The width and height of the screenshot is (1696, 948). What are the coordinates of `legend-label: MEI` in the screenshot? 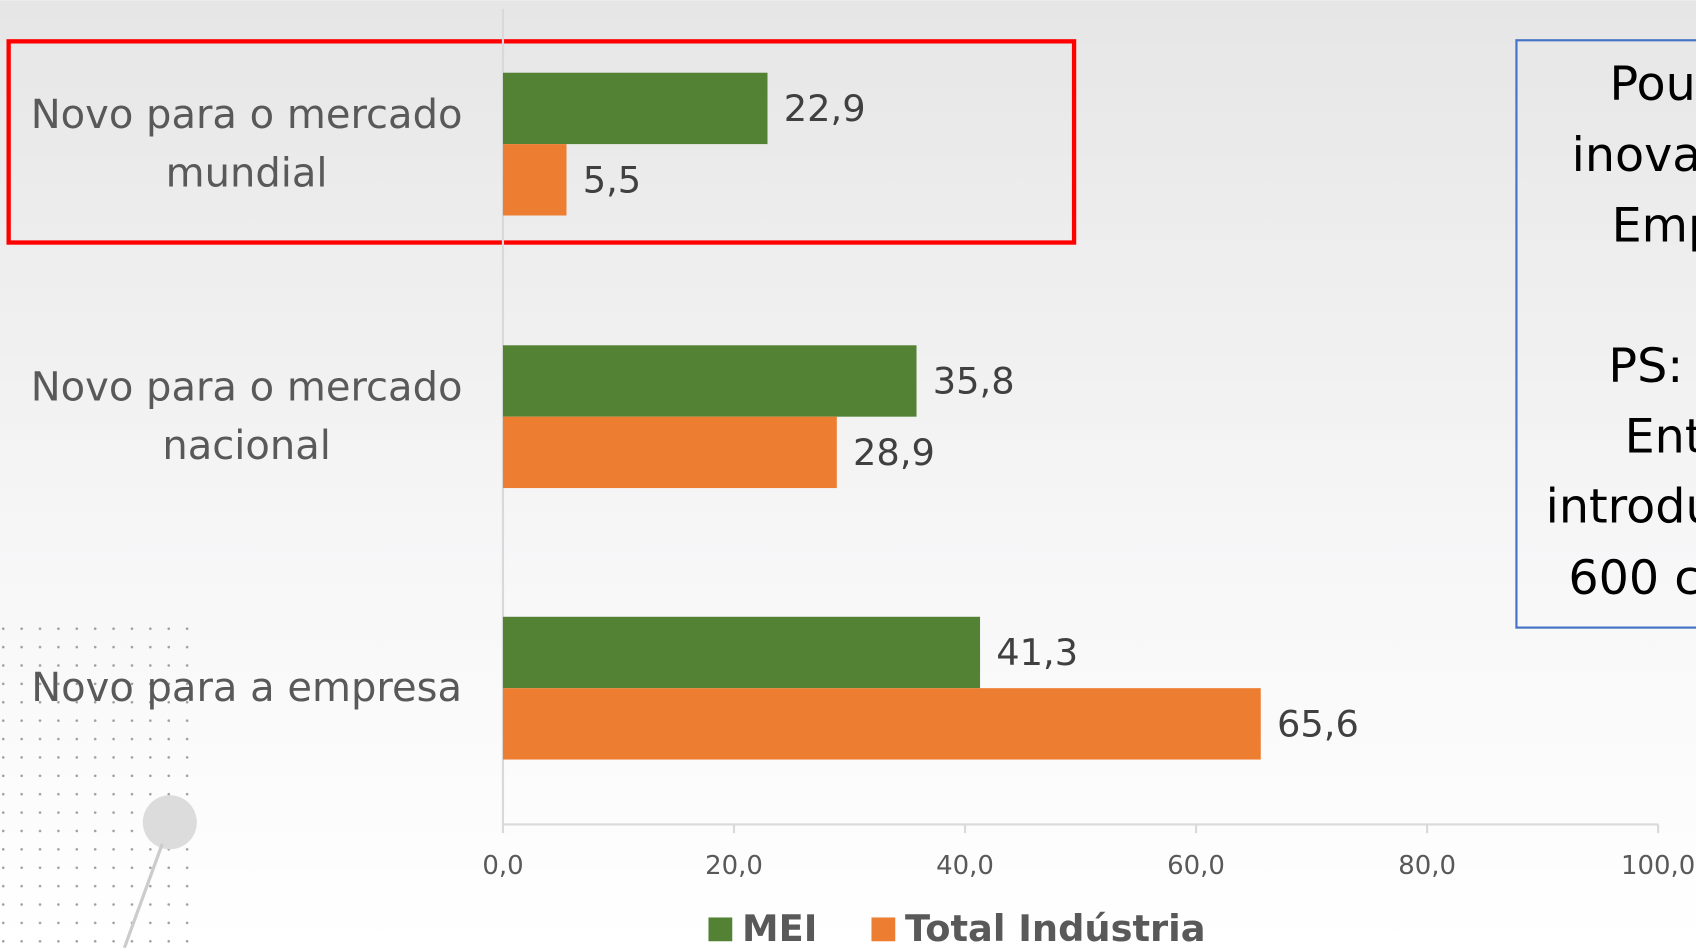 It's located at (779, 927).